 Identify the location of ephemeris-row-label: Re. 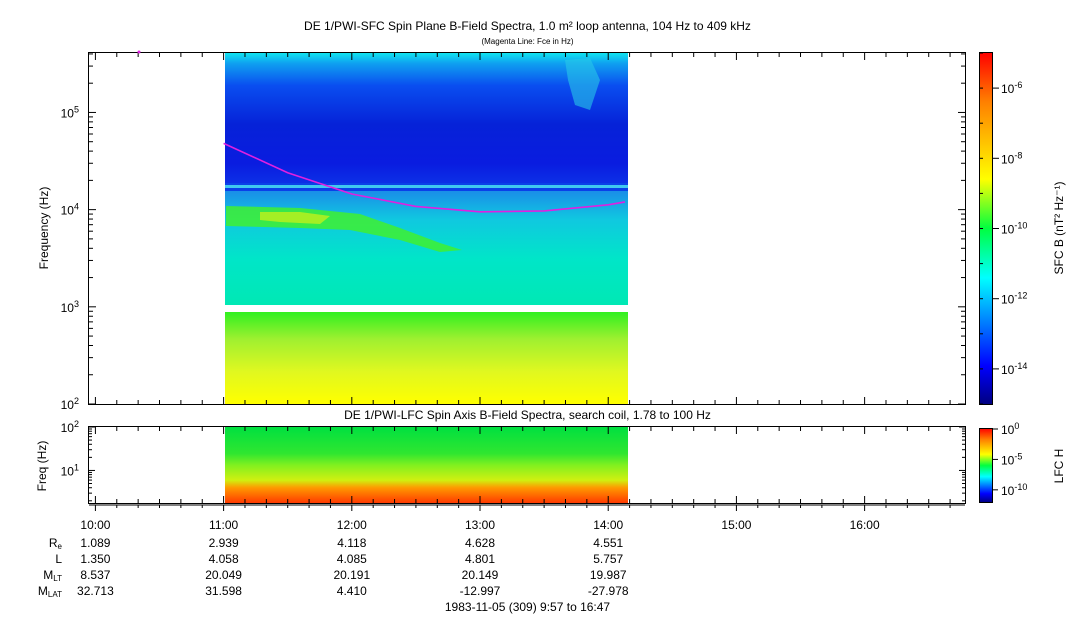
(55, 543).